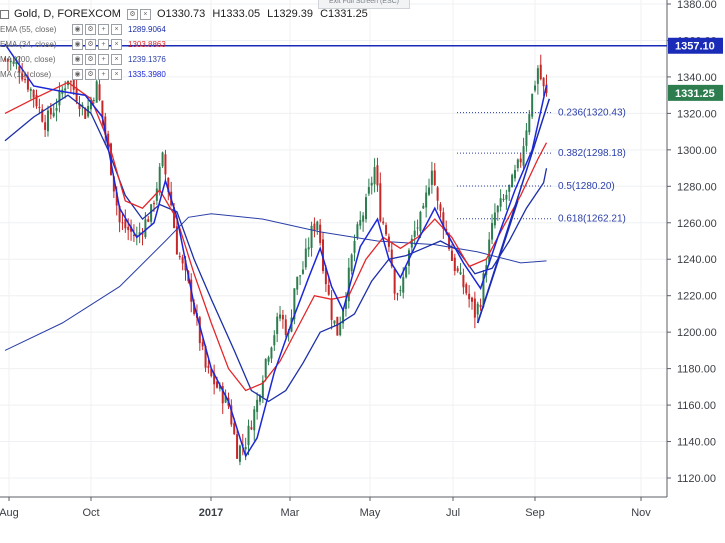 Image resolution: width=725 pixels, height=543 pixels. Describe the element at coordinates (9, 513) in the screenshot. I see `x-tick-label: Aug` at that location.